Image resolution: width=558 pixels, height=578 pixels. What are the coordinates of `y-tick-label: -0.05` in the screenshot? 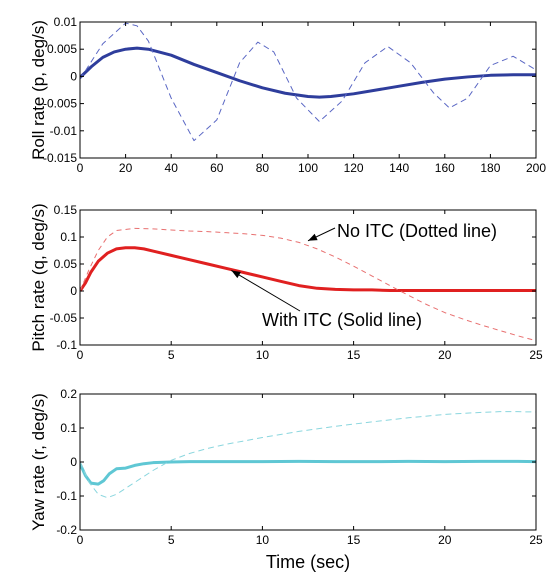 It's located at (64, 318).